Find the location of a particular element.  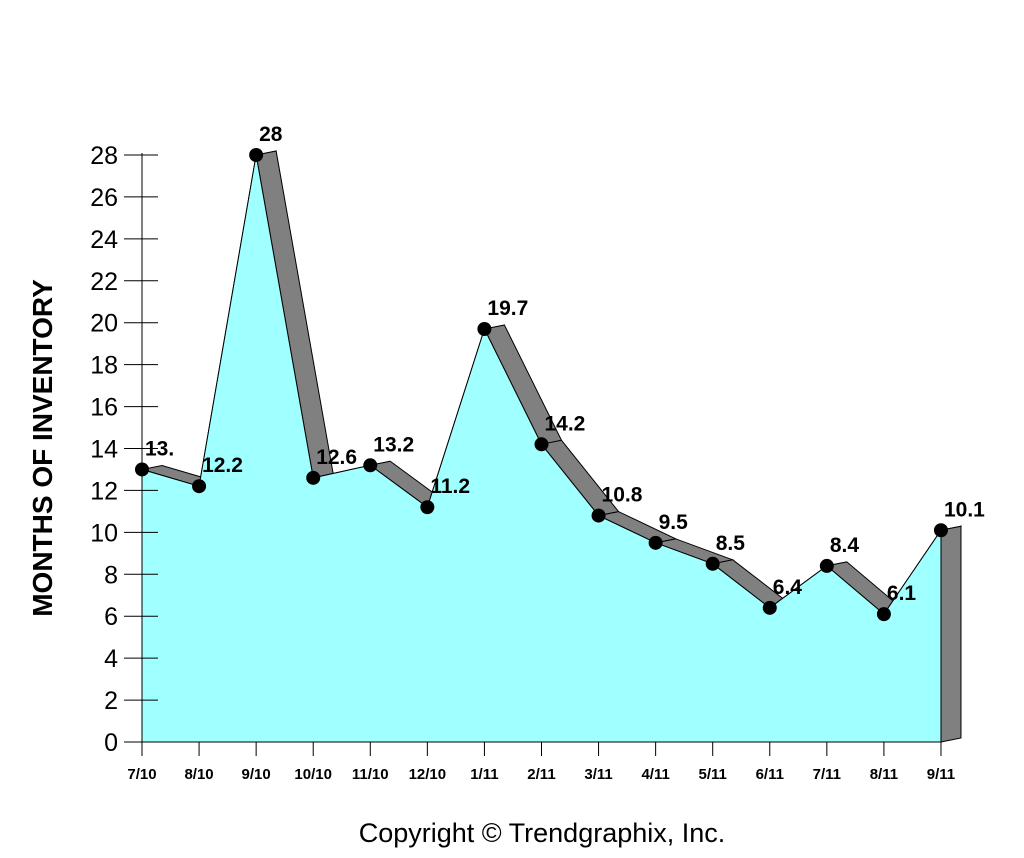

x-tick-label: 4/11 is located at coordinates (655, 774).